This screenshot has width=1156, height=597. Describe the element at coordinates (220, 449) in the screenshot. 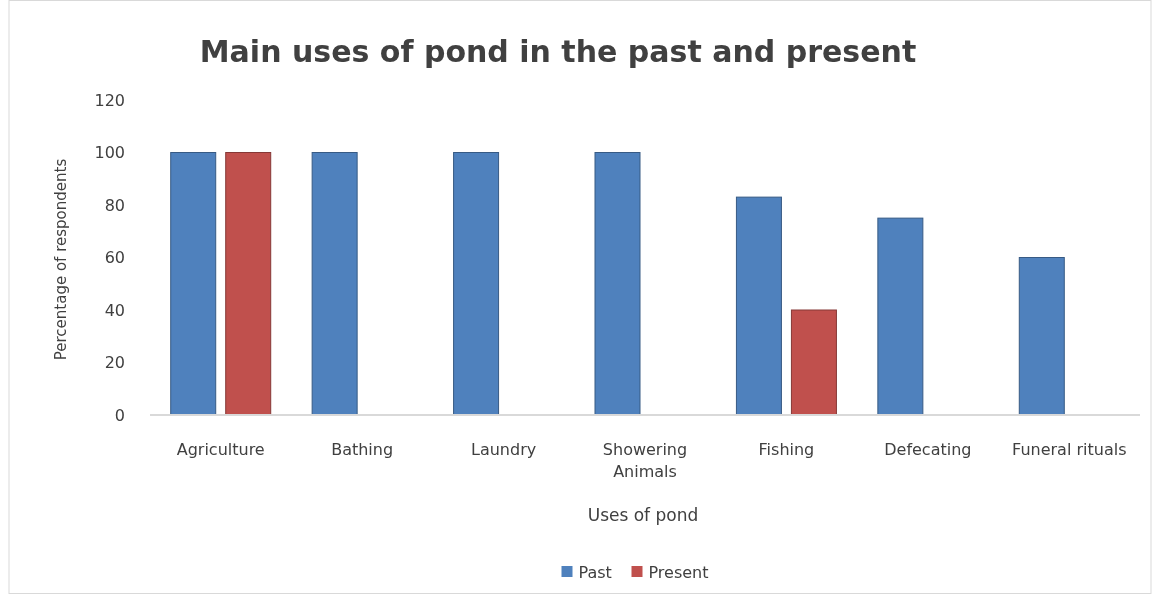

I see `x-tick-label: Agriculture` at that location.